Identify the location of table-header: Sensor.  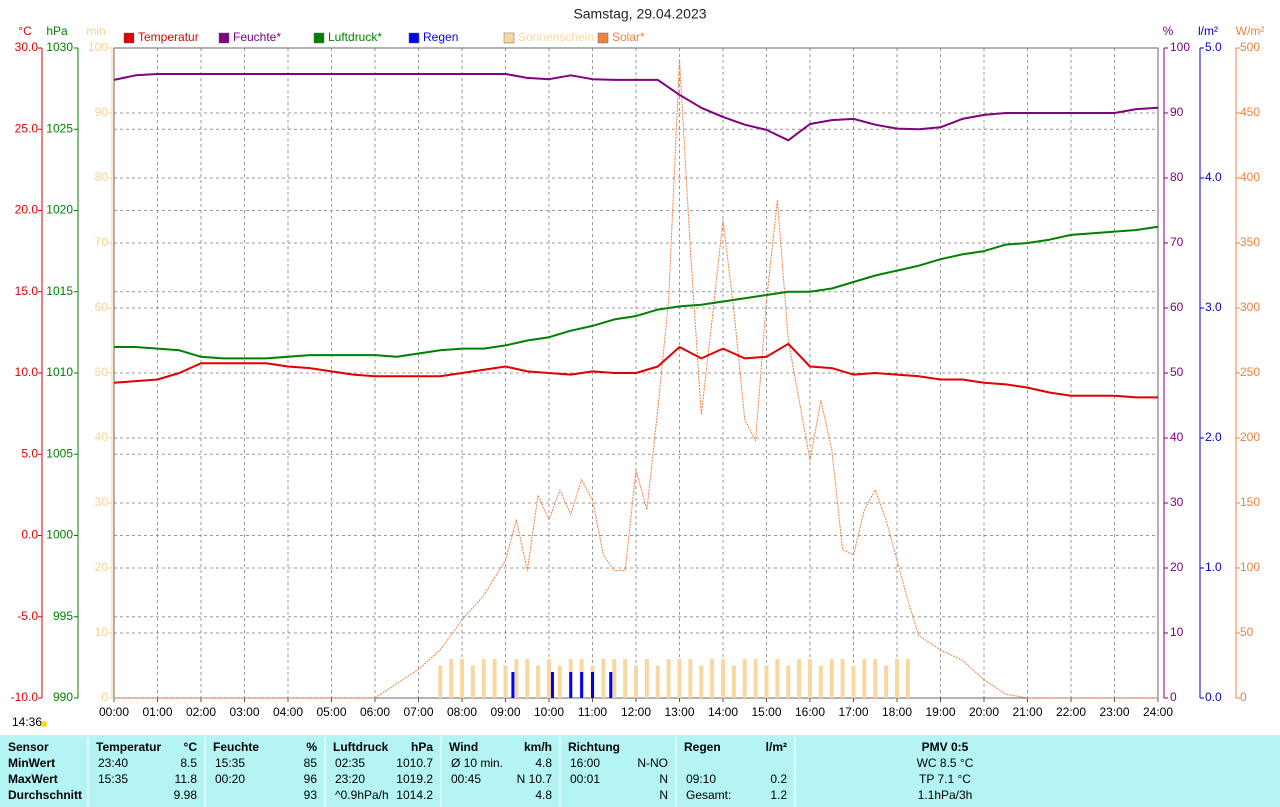
(28, 747).